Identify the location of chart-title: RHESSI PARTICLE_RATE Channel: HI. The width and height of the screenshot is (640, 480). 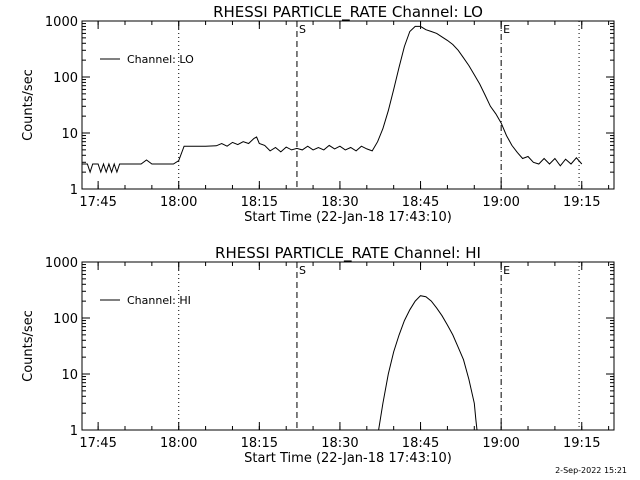
(348, 253).